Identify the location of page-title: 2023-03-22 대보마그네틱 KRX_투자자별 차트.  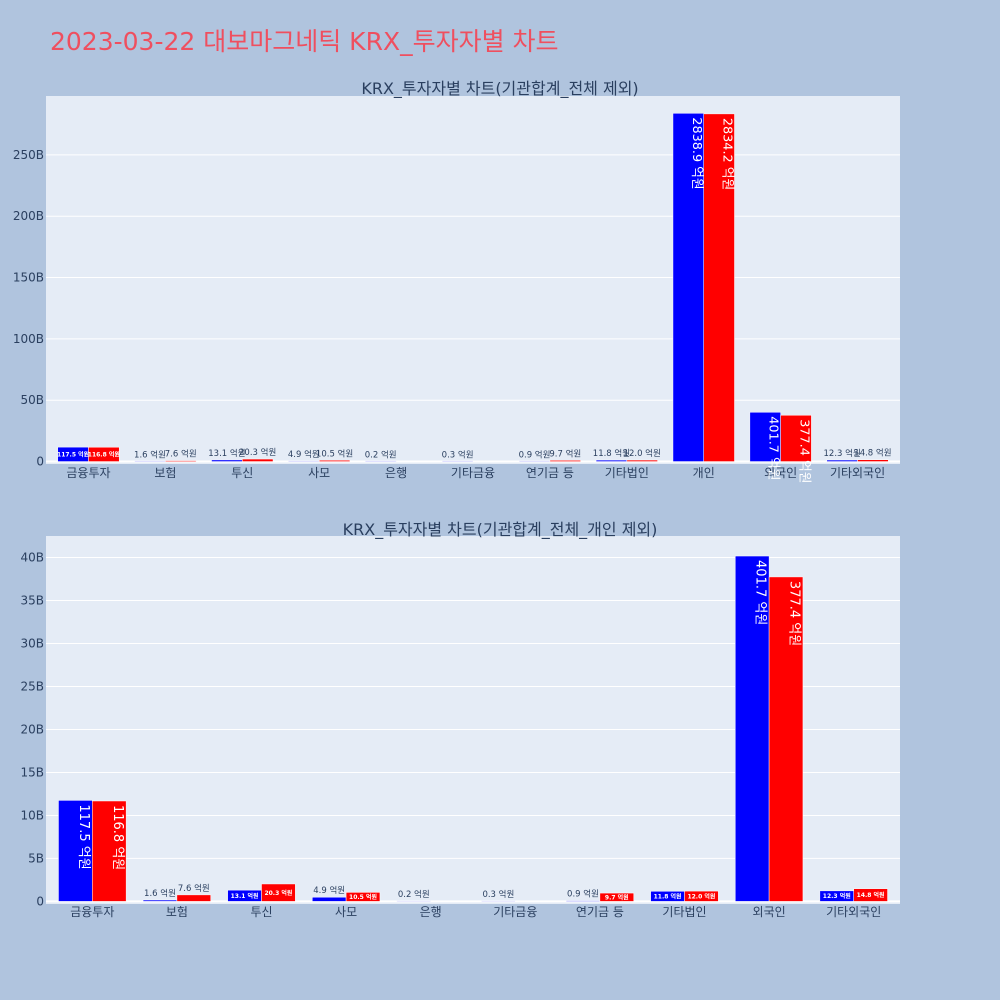
(304, 41).